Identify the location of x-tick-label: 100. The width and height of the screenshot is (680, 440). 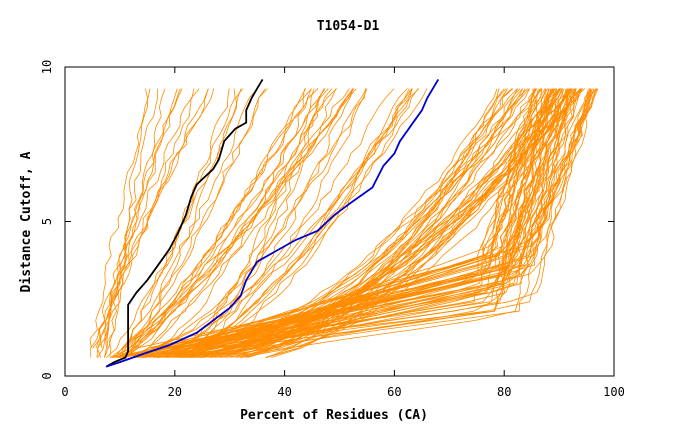
(614, 392).